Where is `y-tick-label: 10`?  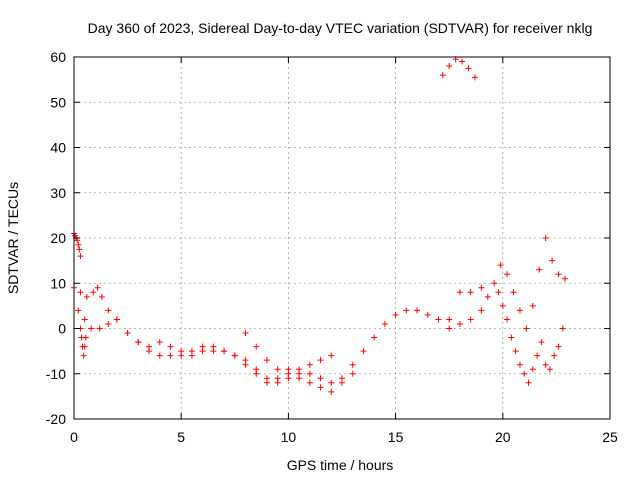
y-tick-label: 10 is located at coordinates (58, 283).